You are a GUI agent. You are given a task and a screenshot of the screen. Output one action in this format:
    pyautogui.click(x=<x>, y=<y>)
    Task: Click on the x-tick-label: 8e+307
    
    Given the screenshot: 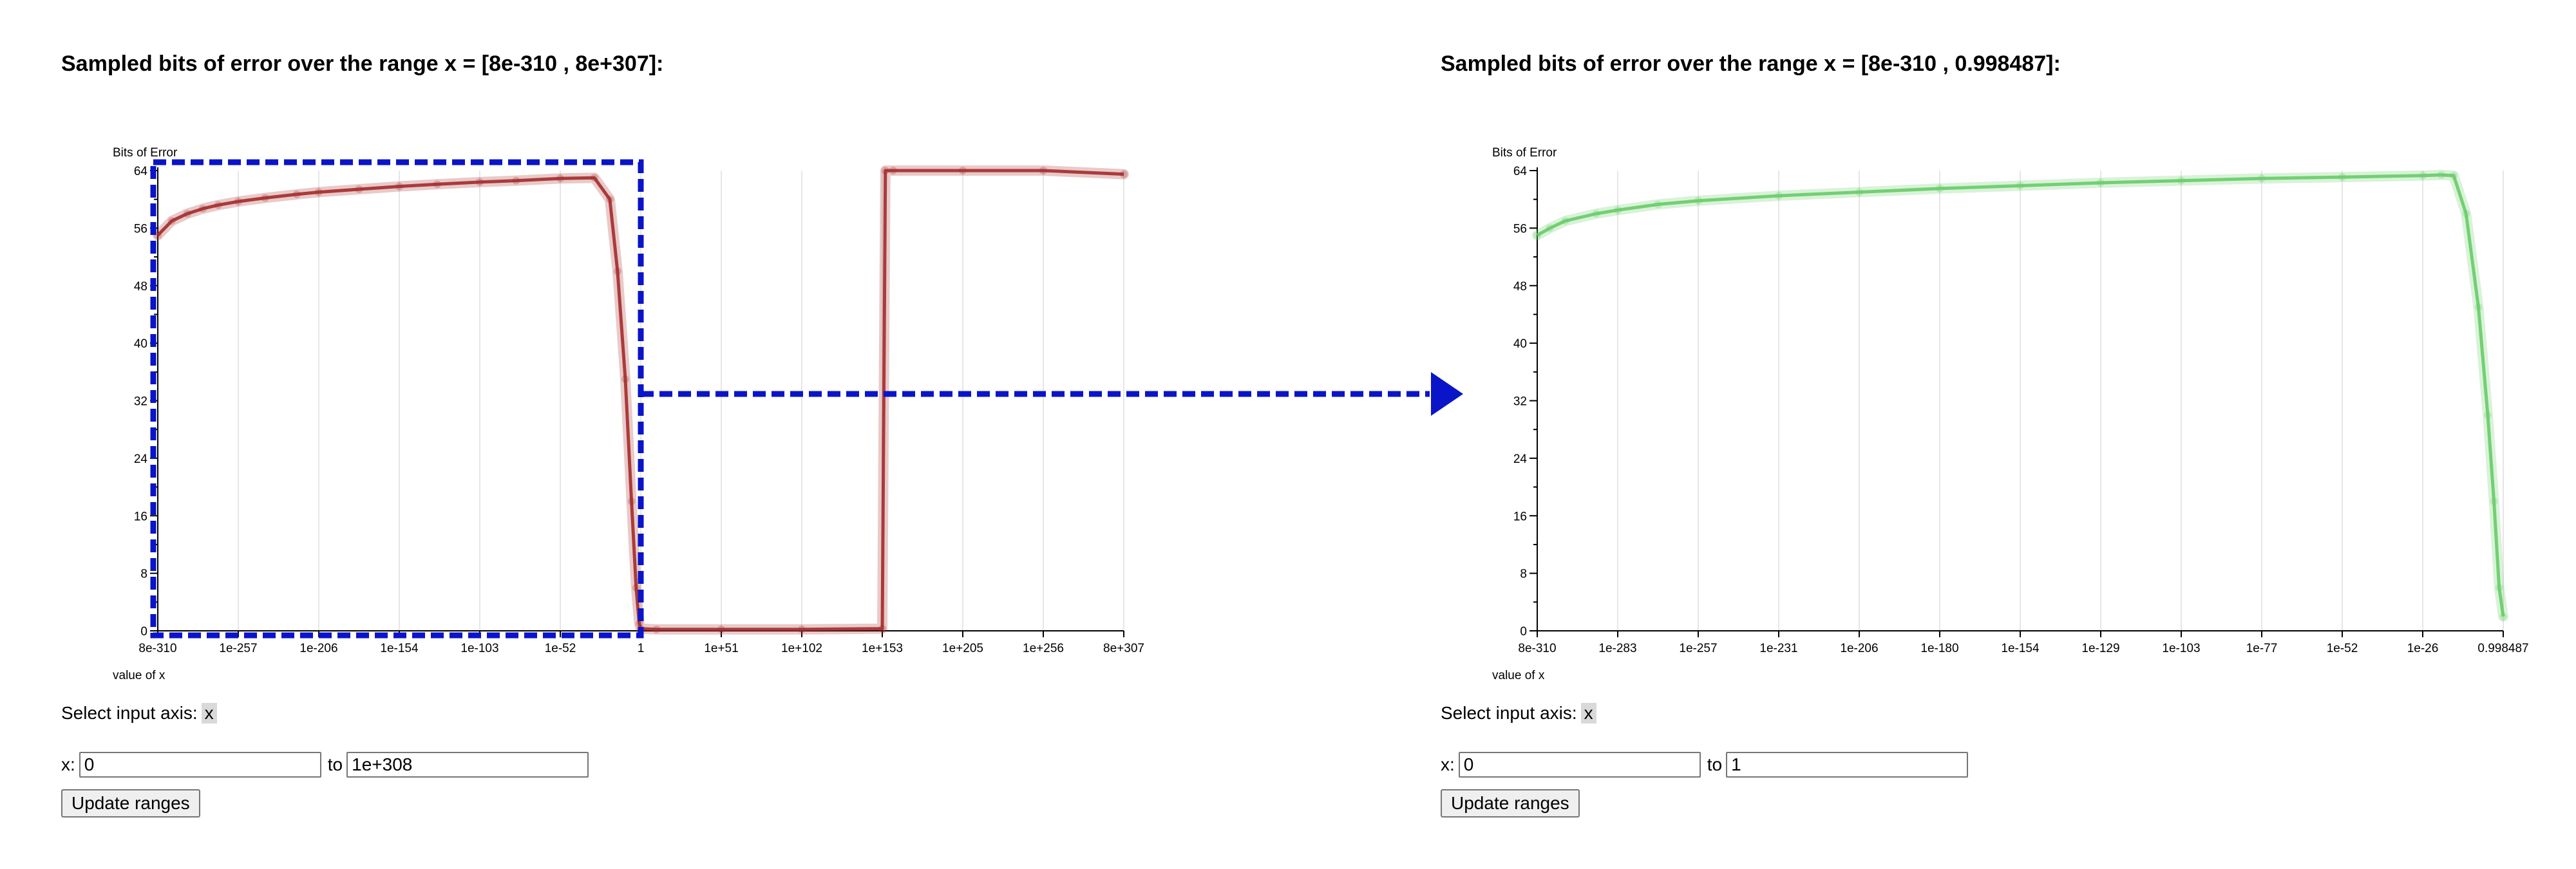 What is the action you would take?
    pyautogui.click(x=1124, y=648)
    